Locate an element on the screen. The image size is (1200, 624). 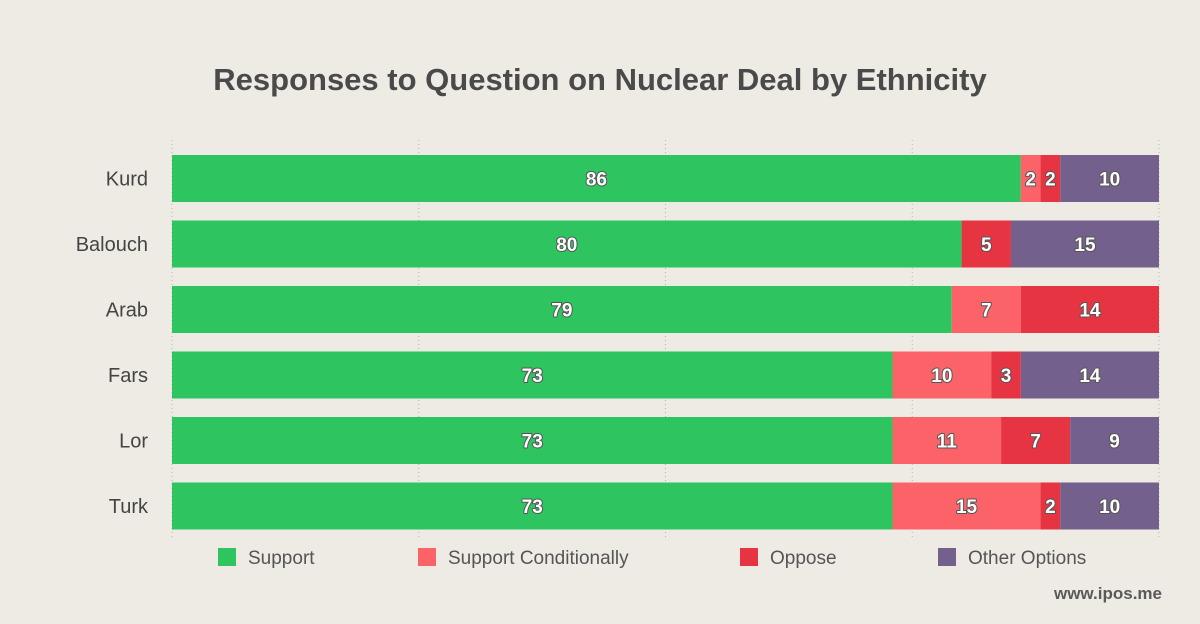
data-label-fars-support: 73 is located at coordinates (532, 376).